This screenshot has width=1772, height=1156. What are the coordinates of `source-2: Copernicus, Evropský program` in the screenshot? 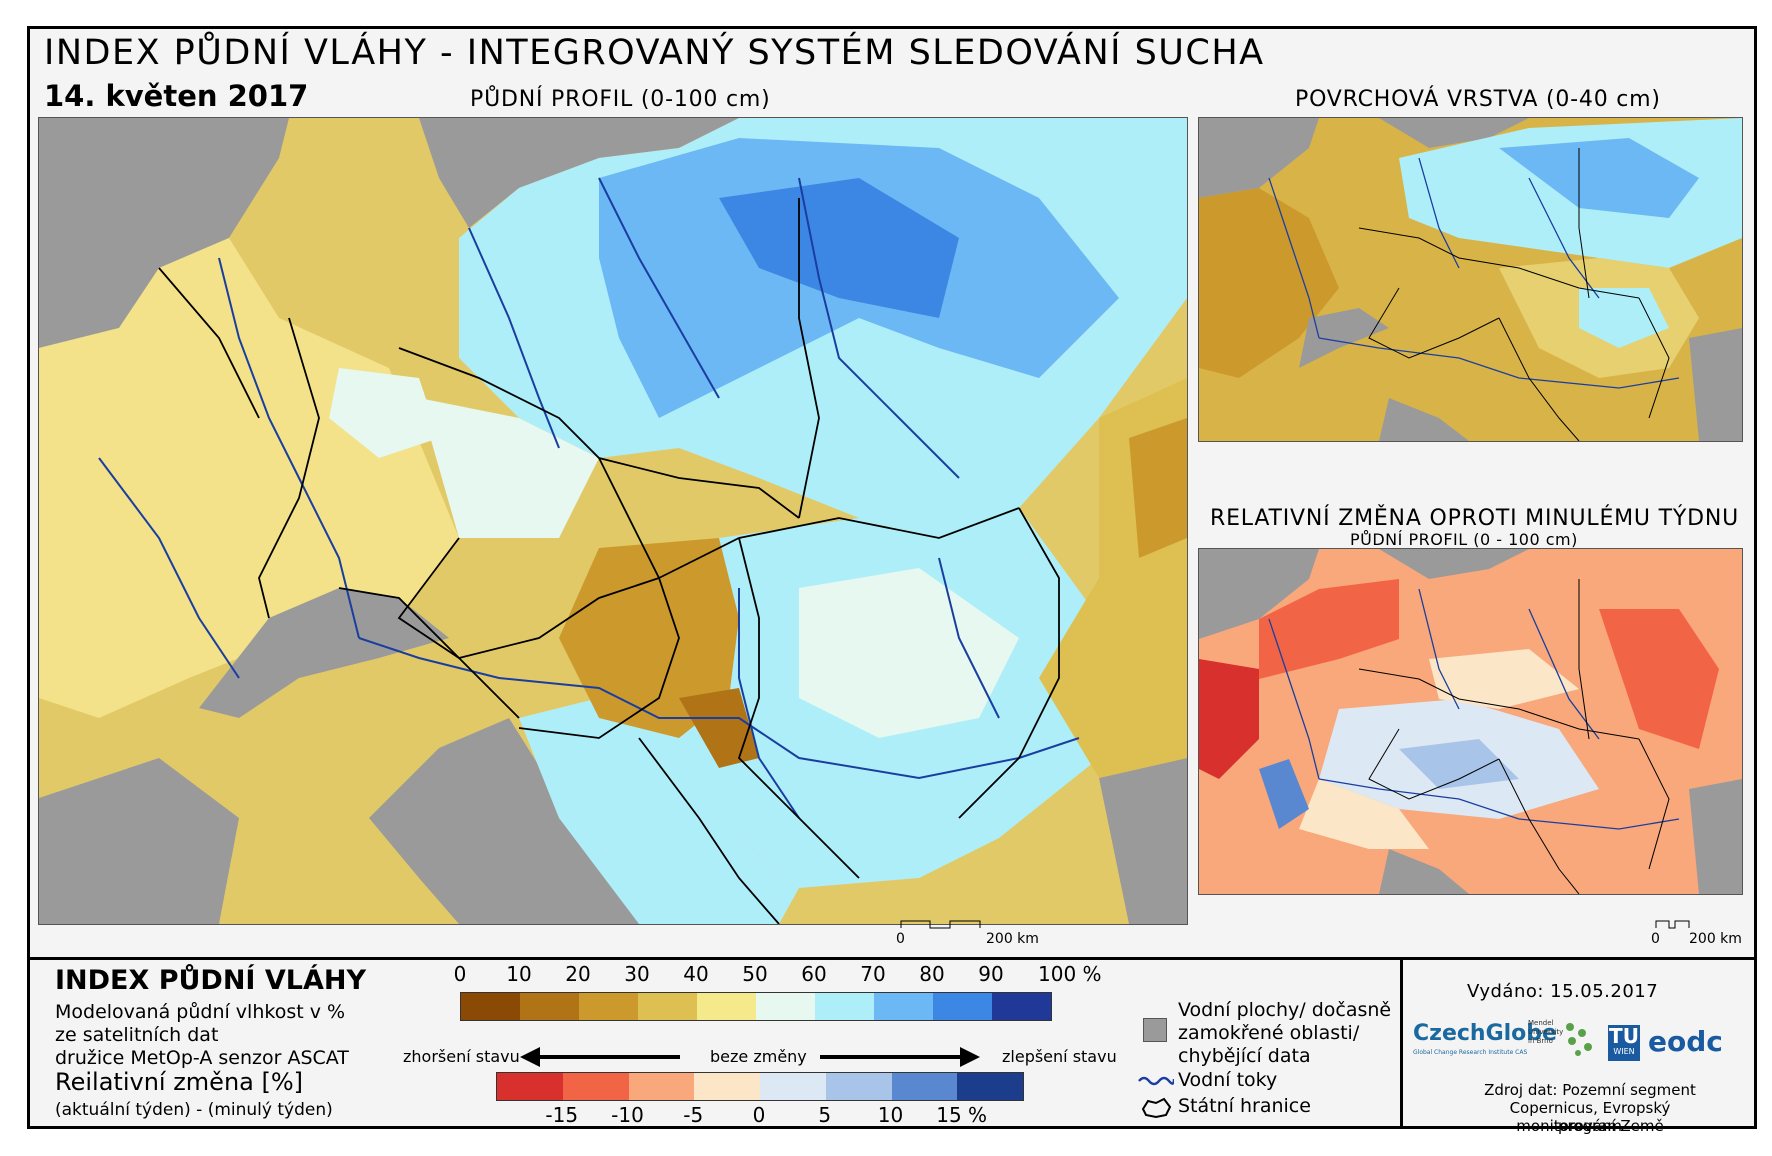 It's located at (1590, 1117).